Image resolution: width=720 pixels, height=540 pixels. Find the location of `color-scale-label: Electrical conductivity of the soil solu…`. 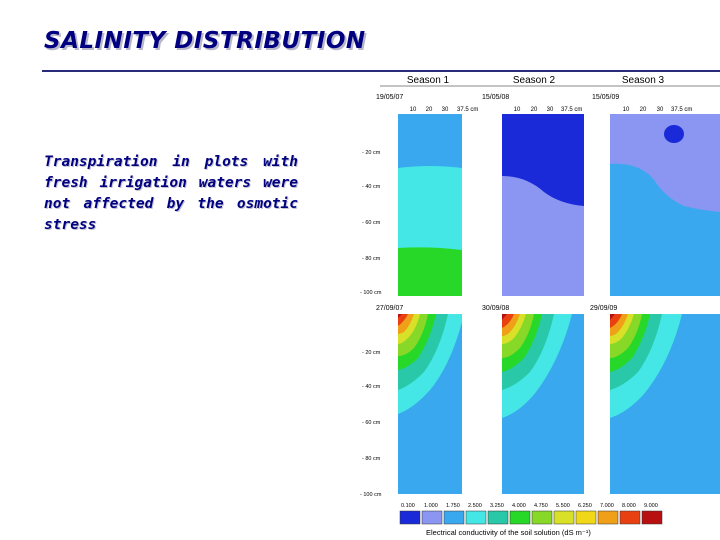

color-scale-label: Electrical conductivity of the soil solu… is located at coordinates (508, 532).